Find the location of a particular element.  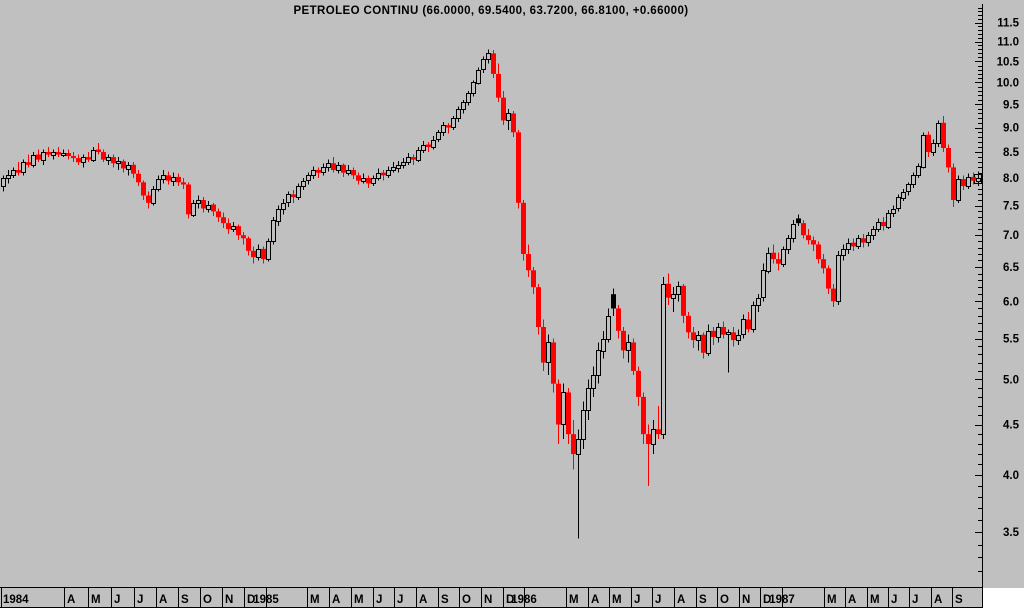

price-axis-label: 5.0 is located at coordinates (1011, 380).